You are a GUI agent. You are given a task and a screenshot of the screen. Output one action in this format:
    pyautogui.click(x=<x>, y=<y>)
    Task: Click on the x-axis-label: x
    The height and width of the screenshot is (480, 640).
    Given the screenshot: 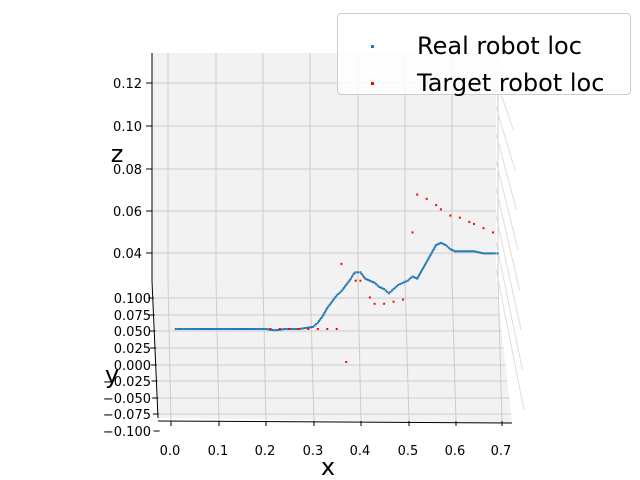 What is the action you would take?
    pyautogui.click(x=328, y=466)
    